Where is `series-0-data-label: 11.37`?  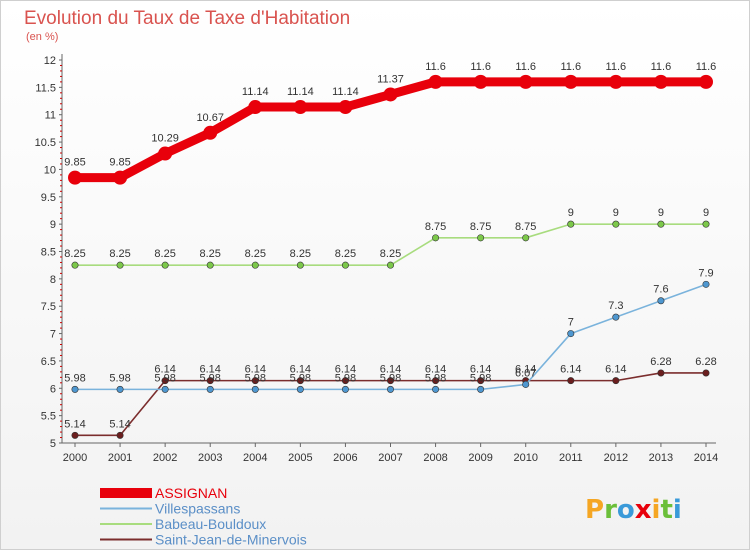 series-0-data-label: 11.37 is located at coordinates (390, 79).